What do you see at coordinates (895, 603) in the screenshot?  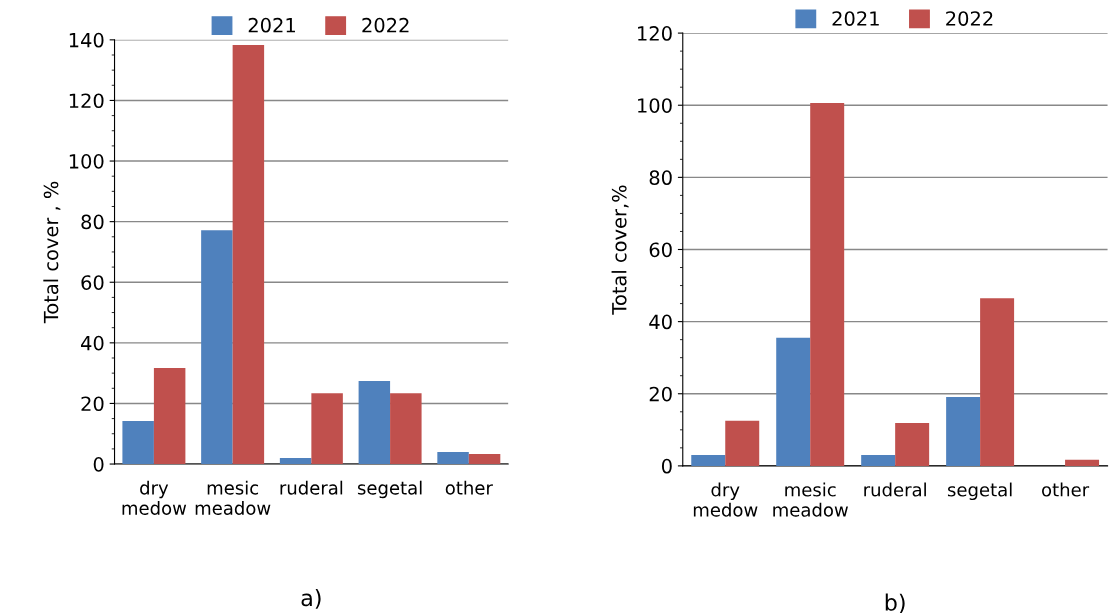 I see `text: b)` at bounding box center [895, 603].